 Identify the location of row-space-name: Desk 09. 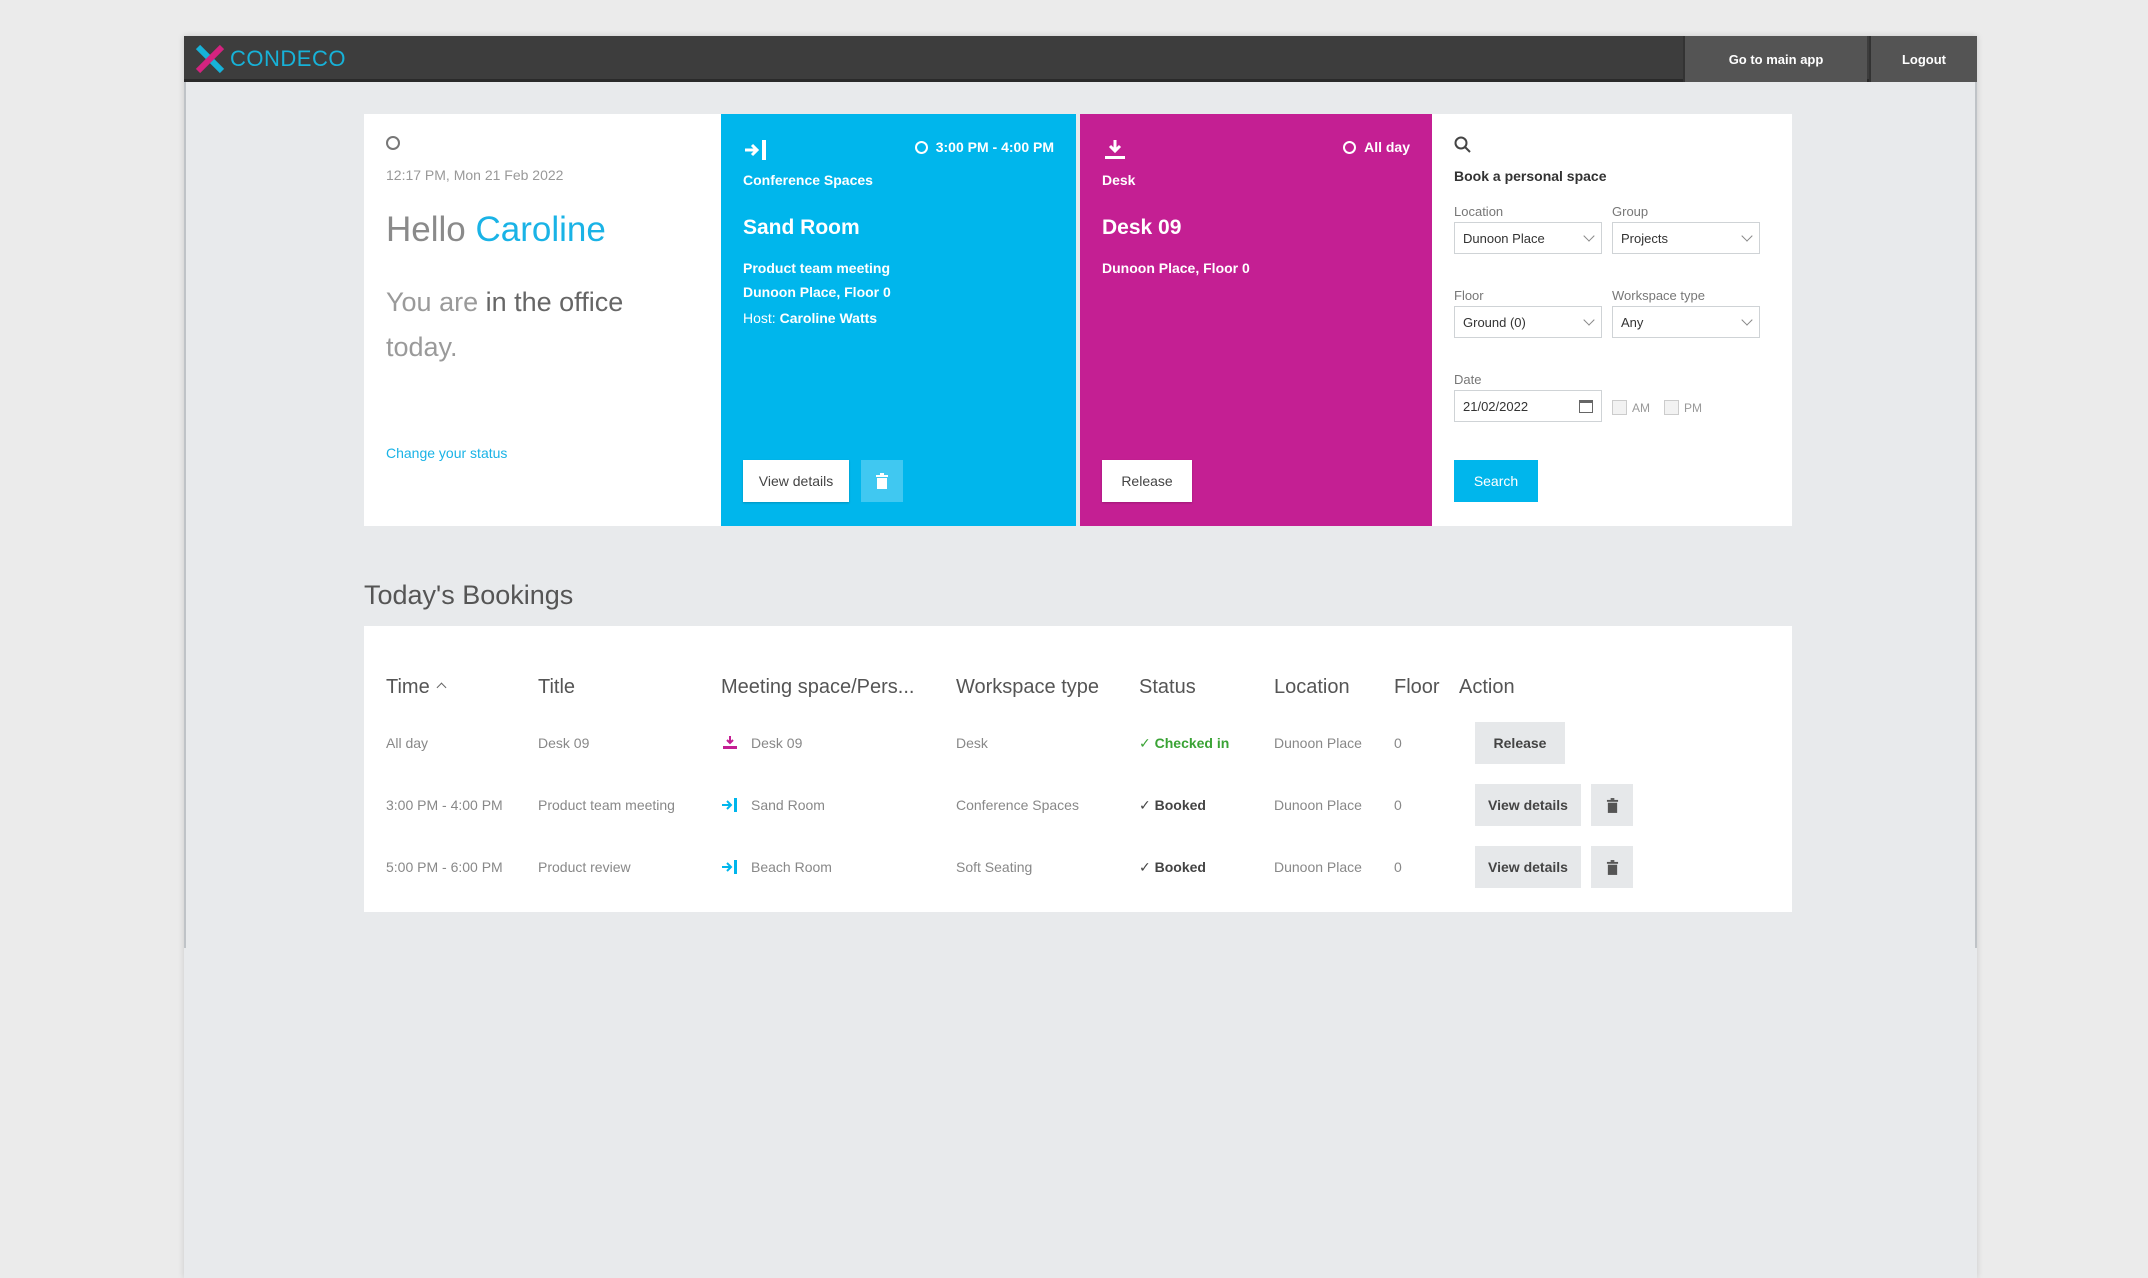
(777, 743).